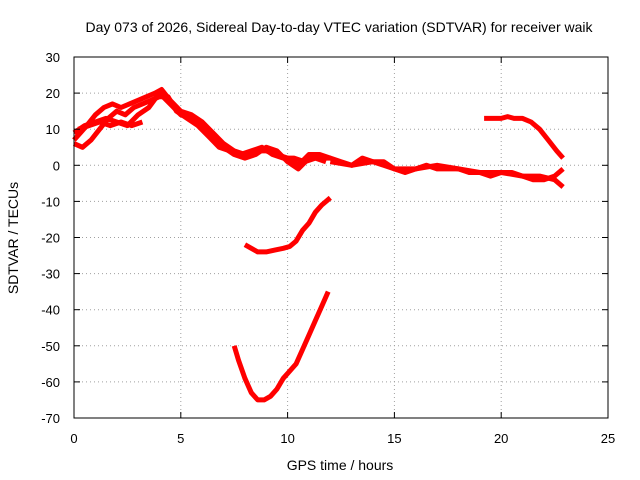 Image resolution: width=640 pixels, height=480 pixels. Describe the element at coordinates (50, 310) in the screenshot. I see `y-tick-label: -40` at that location.